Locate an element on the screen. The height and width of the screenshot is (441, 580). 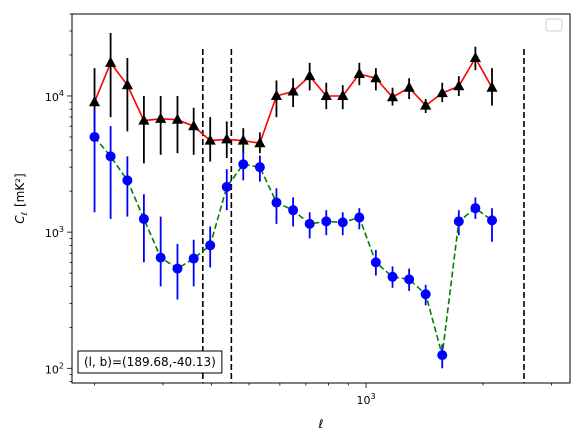
x-tick-label: 103 is located at coordinates (365, 399).